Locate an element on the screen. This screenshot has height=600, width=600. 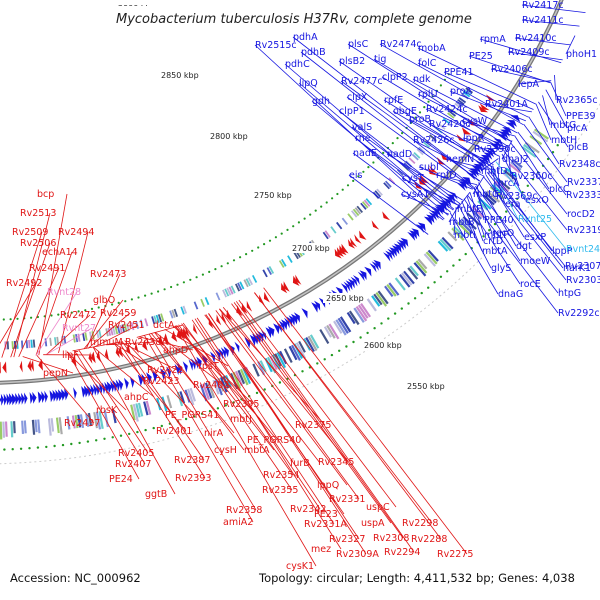
gene-label: PE25 is located at coordinates (481, 56).